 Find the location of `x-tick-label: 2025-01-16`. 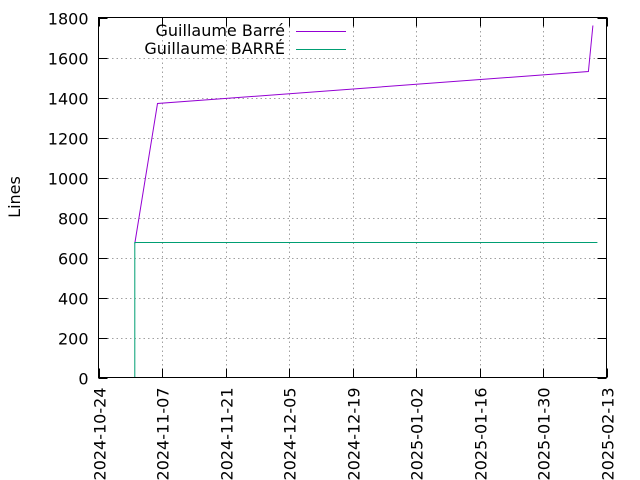

x-tick-label: 2025-01-16 is located at coordinates (481, 434).